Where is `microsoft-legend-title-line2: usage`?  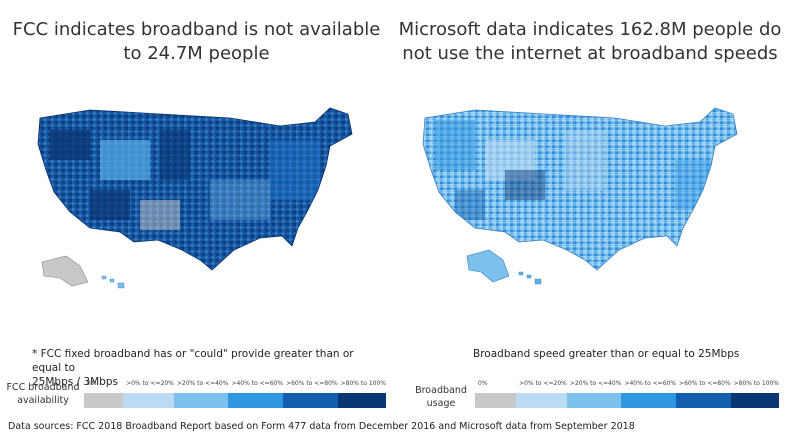
microsoft-legend-title-line2: usage is located at coordinates (441, 403).